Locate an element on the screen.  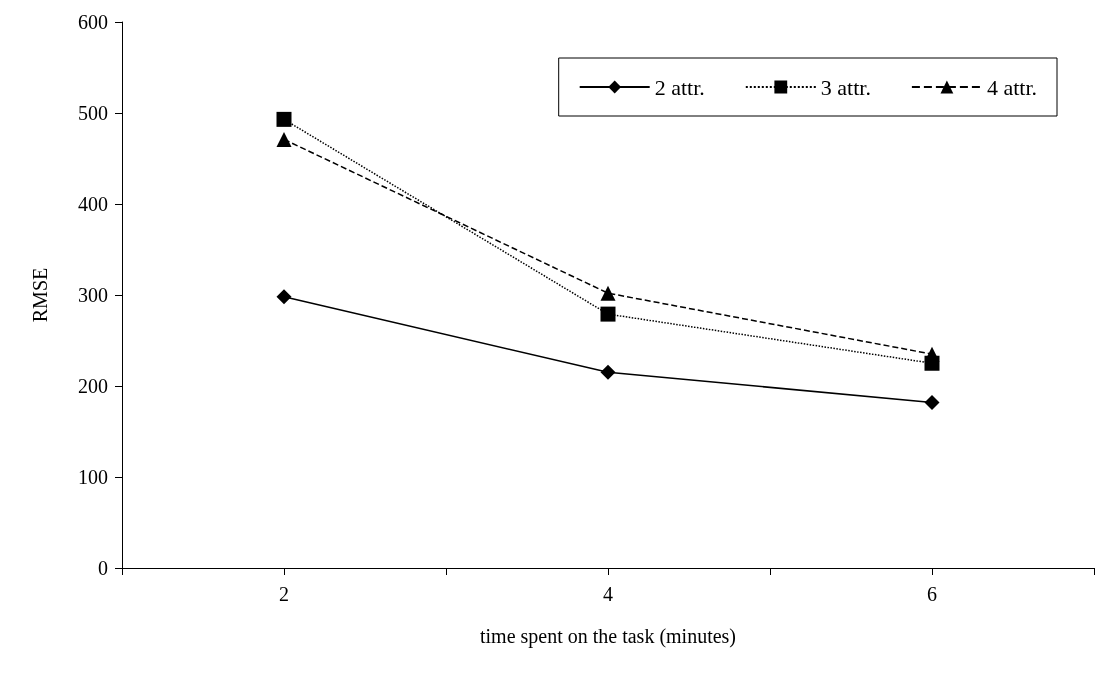
legend-label: 3 attr. is located at coordinates (845, 87).